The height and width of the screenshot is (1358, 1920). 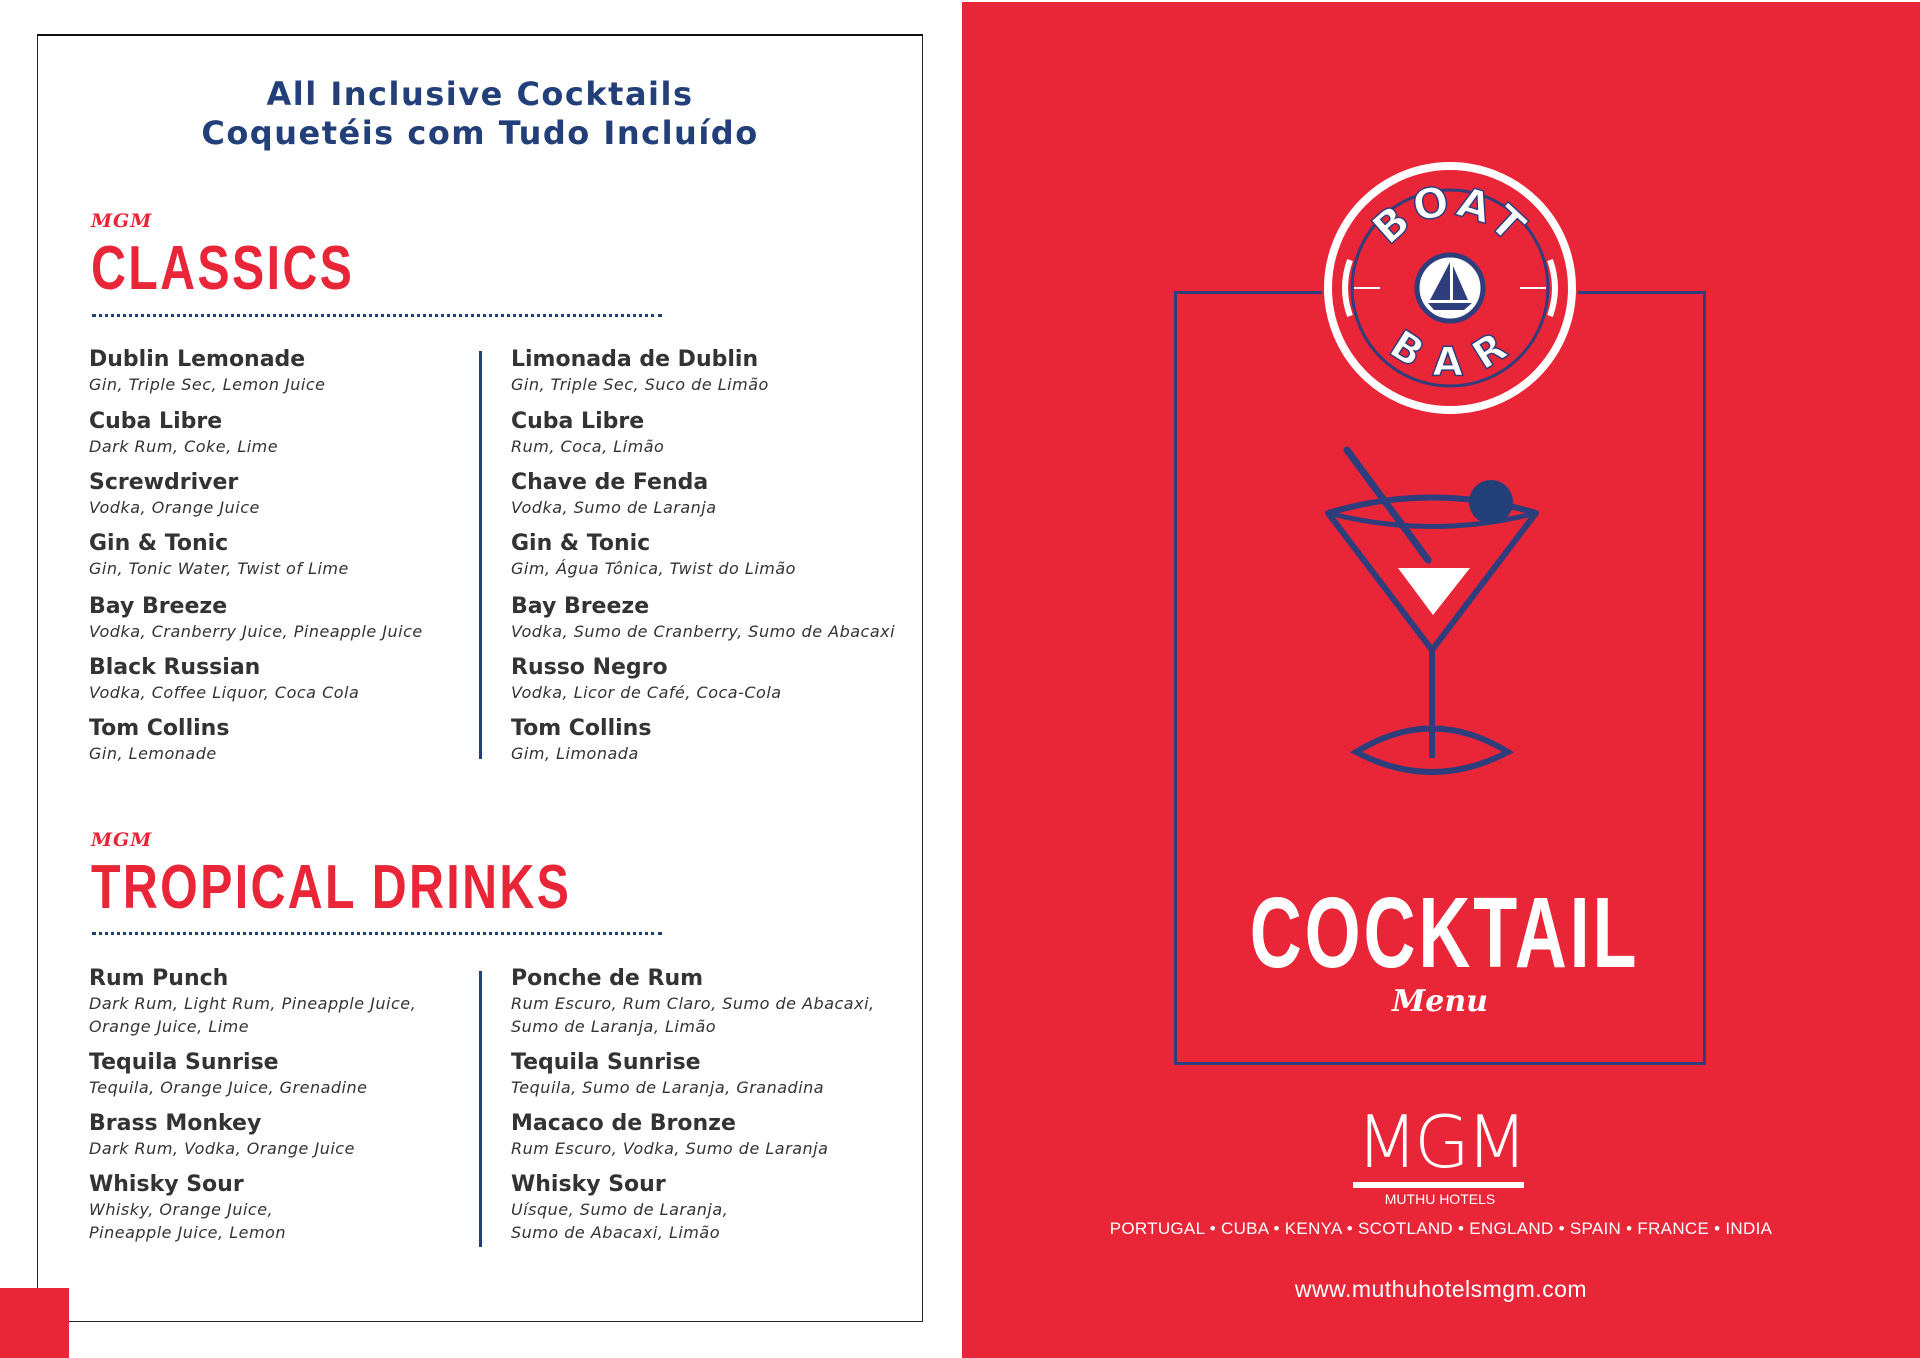 I want to click on martini-glass-icon, so click(x=1432, y=610).